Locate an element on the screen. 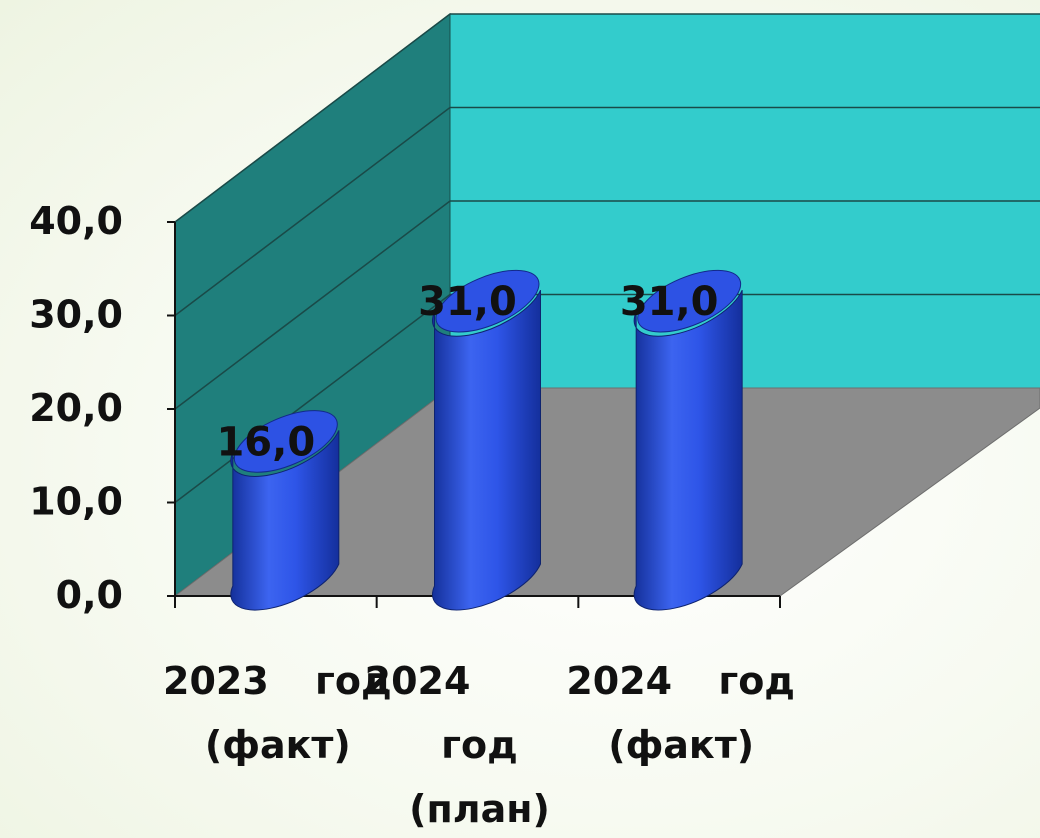 This screenshot has width=1040, height=838. y-tick-label: 20,0 is located at coordinates (76, 408).